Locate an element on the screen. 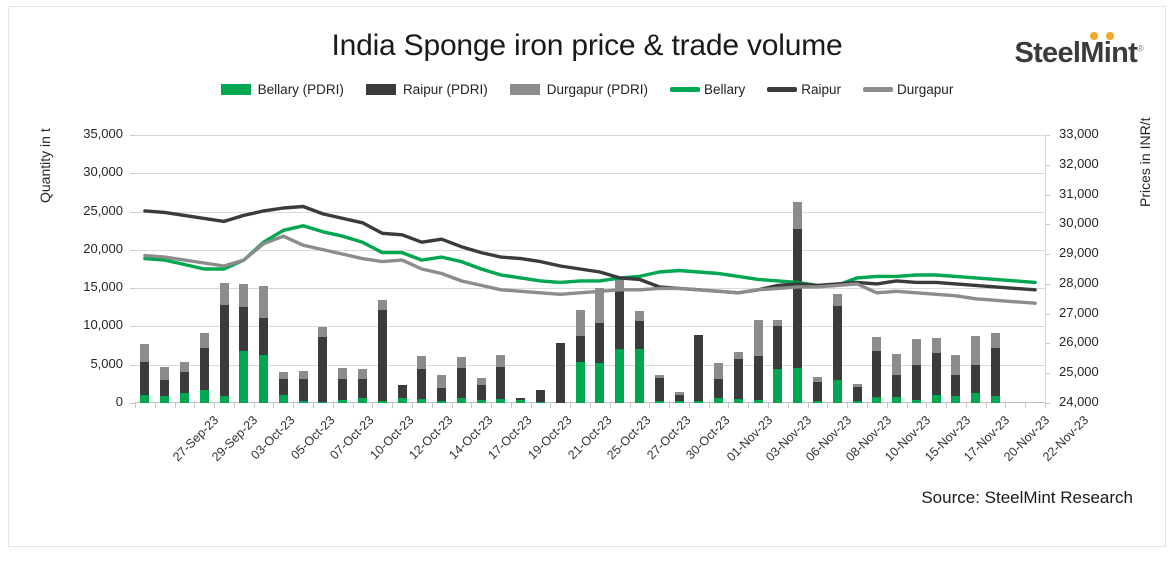  legend-item-bellary: Bellary is located at coordinates (707, 89).